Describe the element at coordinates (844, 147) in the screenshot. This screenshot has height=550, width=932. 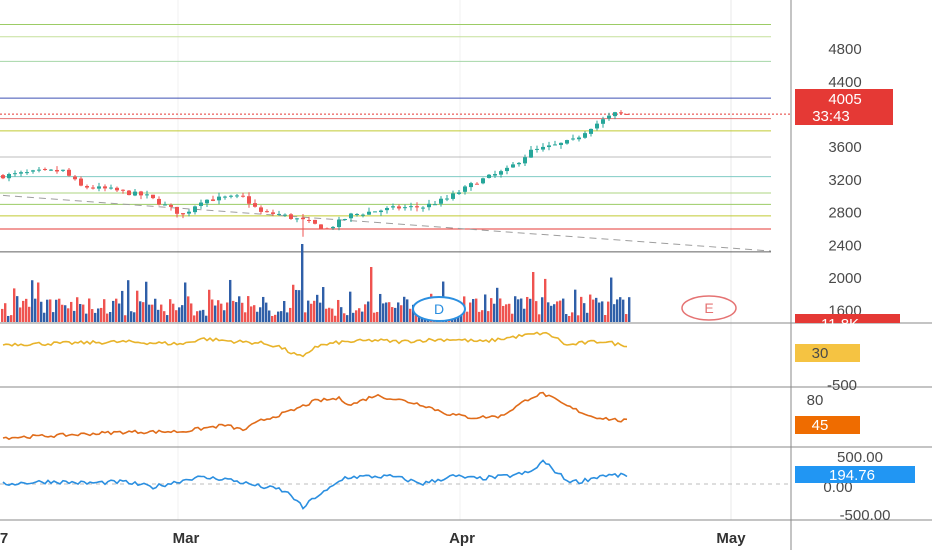
I see `price-tick-2: 3600` at that location.